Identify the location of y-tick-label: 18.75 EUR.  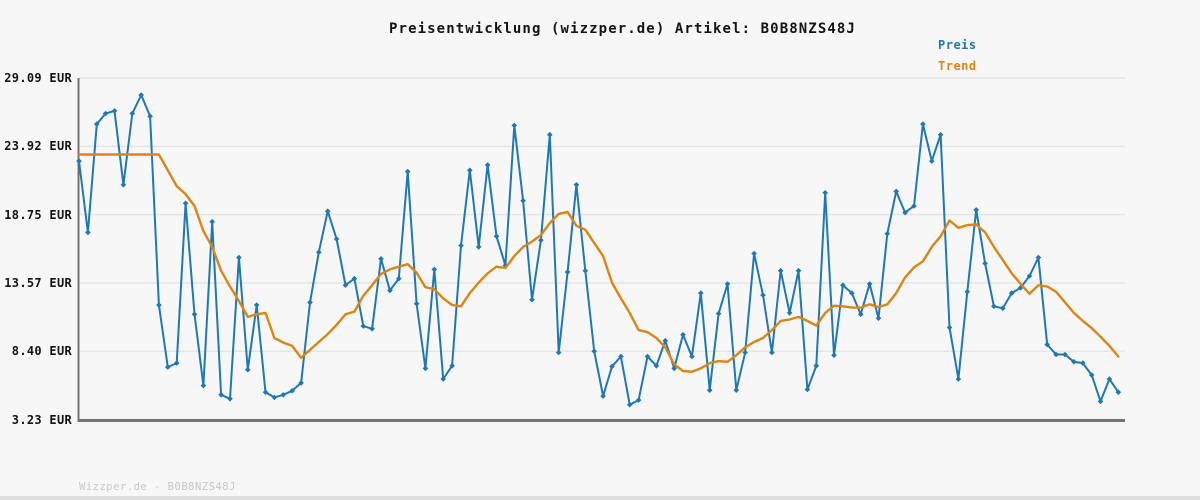
(38, 214).